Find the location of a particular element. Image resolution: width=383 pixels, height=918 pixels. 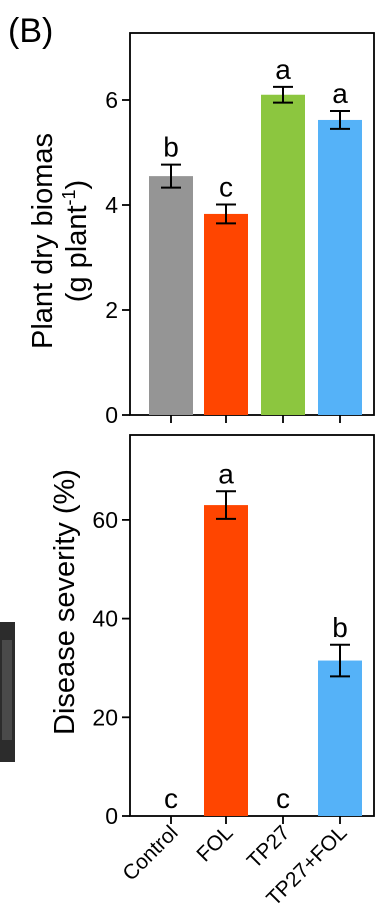

biomass-y-label-line1: Plant dry biomas is located at coordinates (43, 241).